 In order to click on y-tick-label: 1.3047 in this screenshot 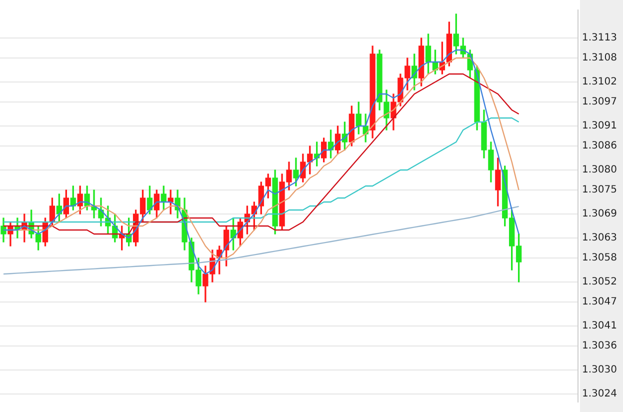, I will do `click(599, 302)`.